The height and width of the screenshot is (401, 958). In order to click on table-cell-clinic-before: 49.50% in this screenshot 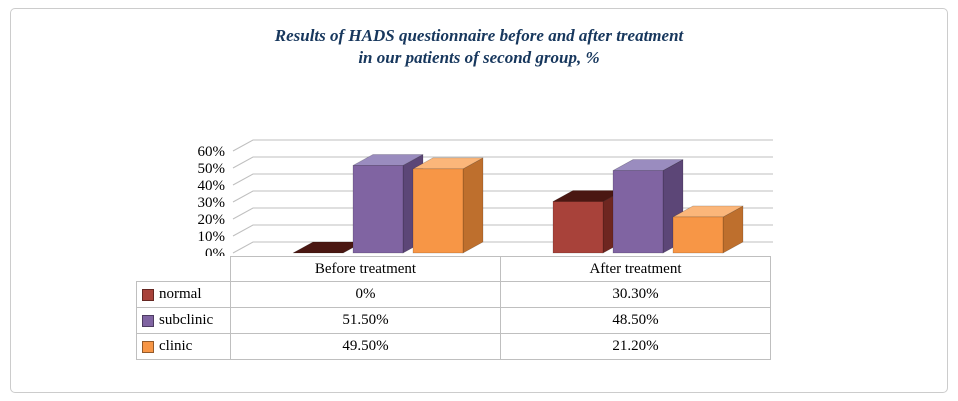, I will do `click(366, 347)`.